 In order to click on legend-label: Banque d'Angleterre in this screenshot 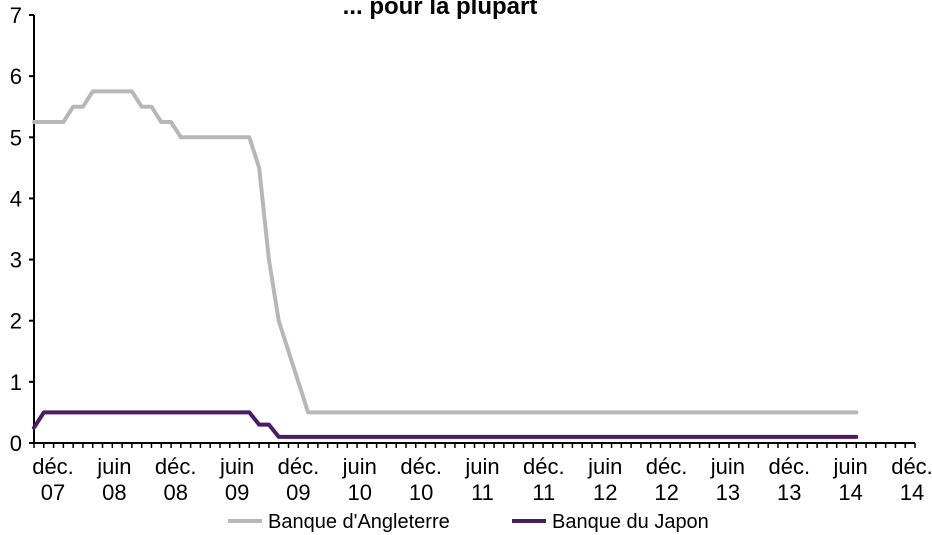, I will do `click(359, 522)`.